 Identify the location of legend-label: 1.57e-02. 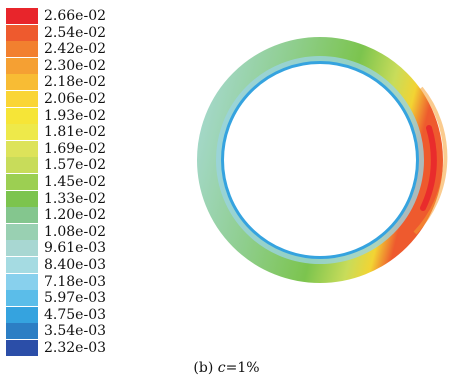
(75, 165).